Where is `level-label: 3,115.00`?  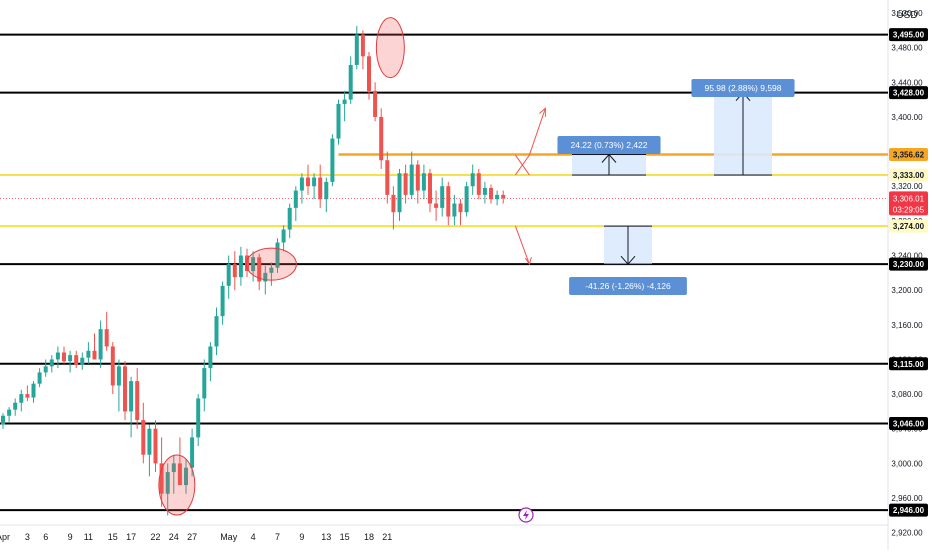 level-label: 3,115.00 is located at coordinates (908, 364).